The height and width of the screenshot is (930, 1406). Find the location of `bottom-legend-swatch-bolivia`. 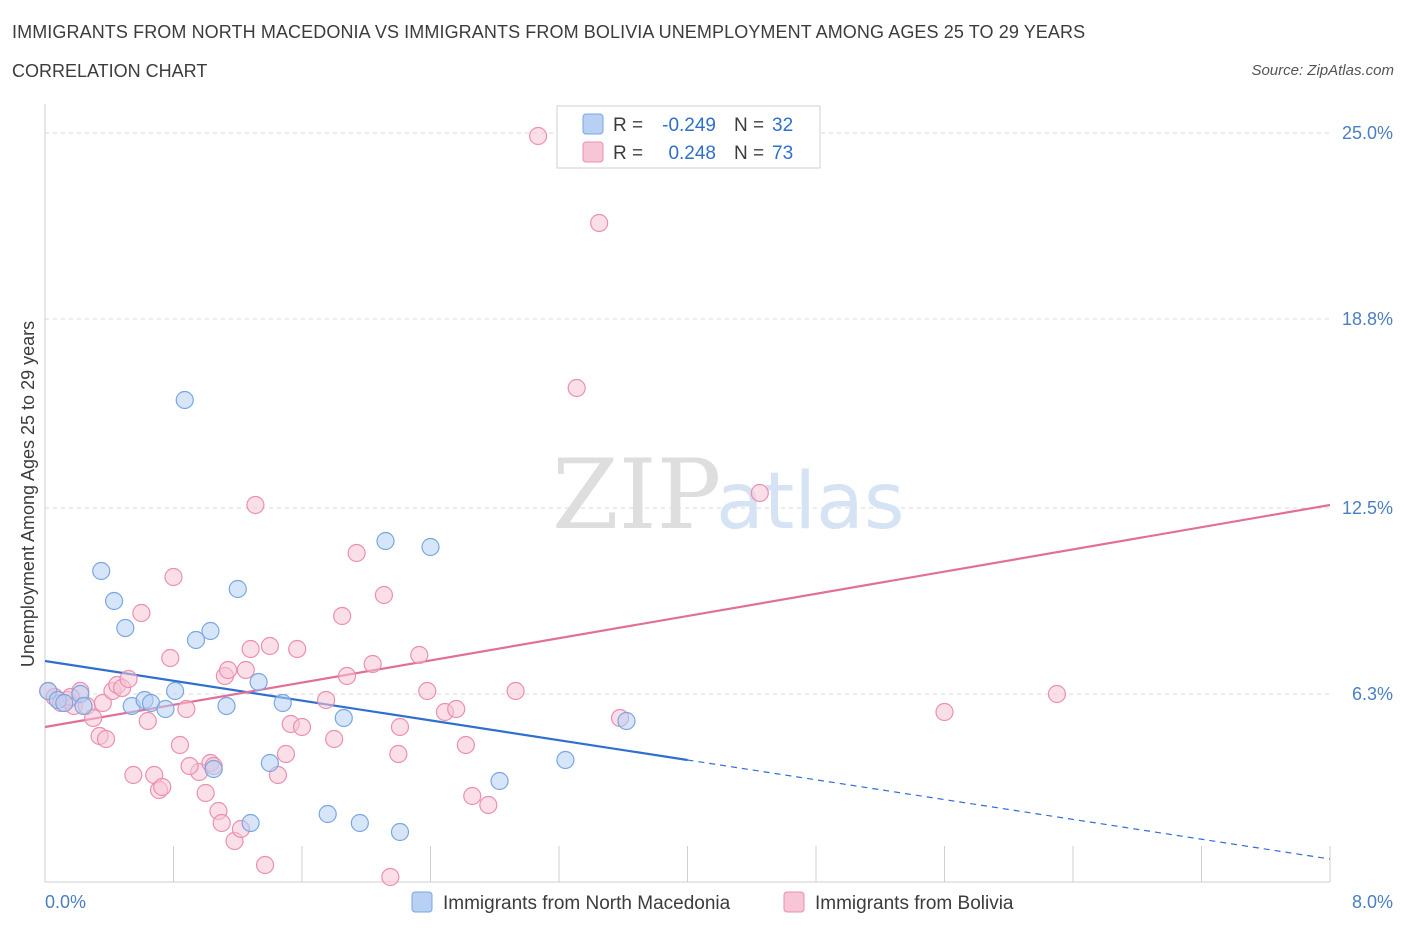

bottom-legend-swatch-bolivia is located at coordinates (794, 902).